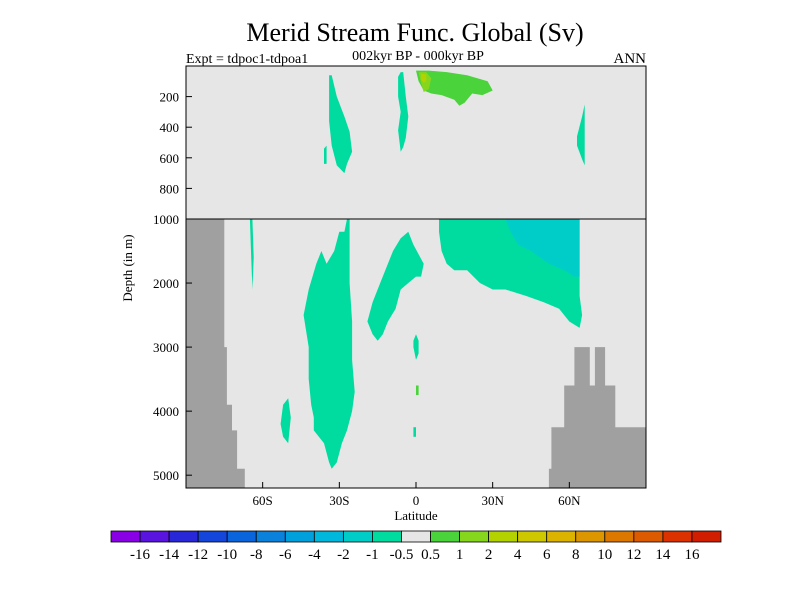  What do you see at coordinates (215, 353) in the screenshot?
I see `land-antarctic_shelf` at bounding box center [215, 353].